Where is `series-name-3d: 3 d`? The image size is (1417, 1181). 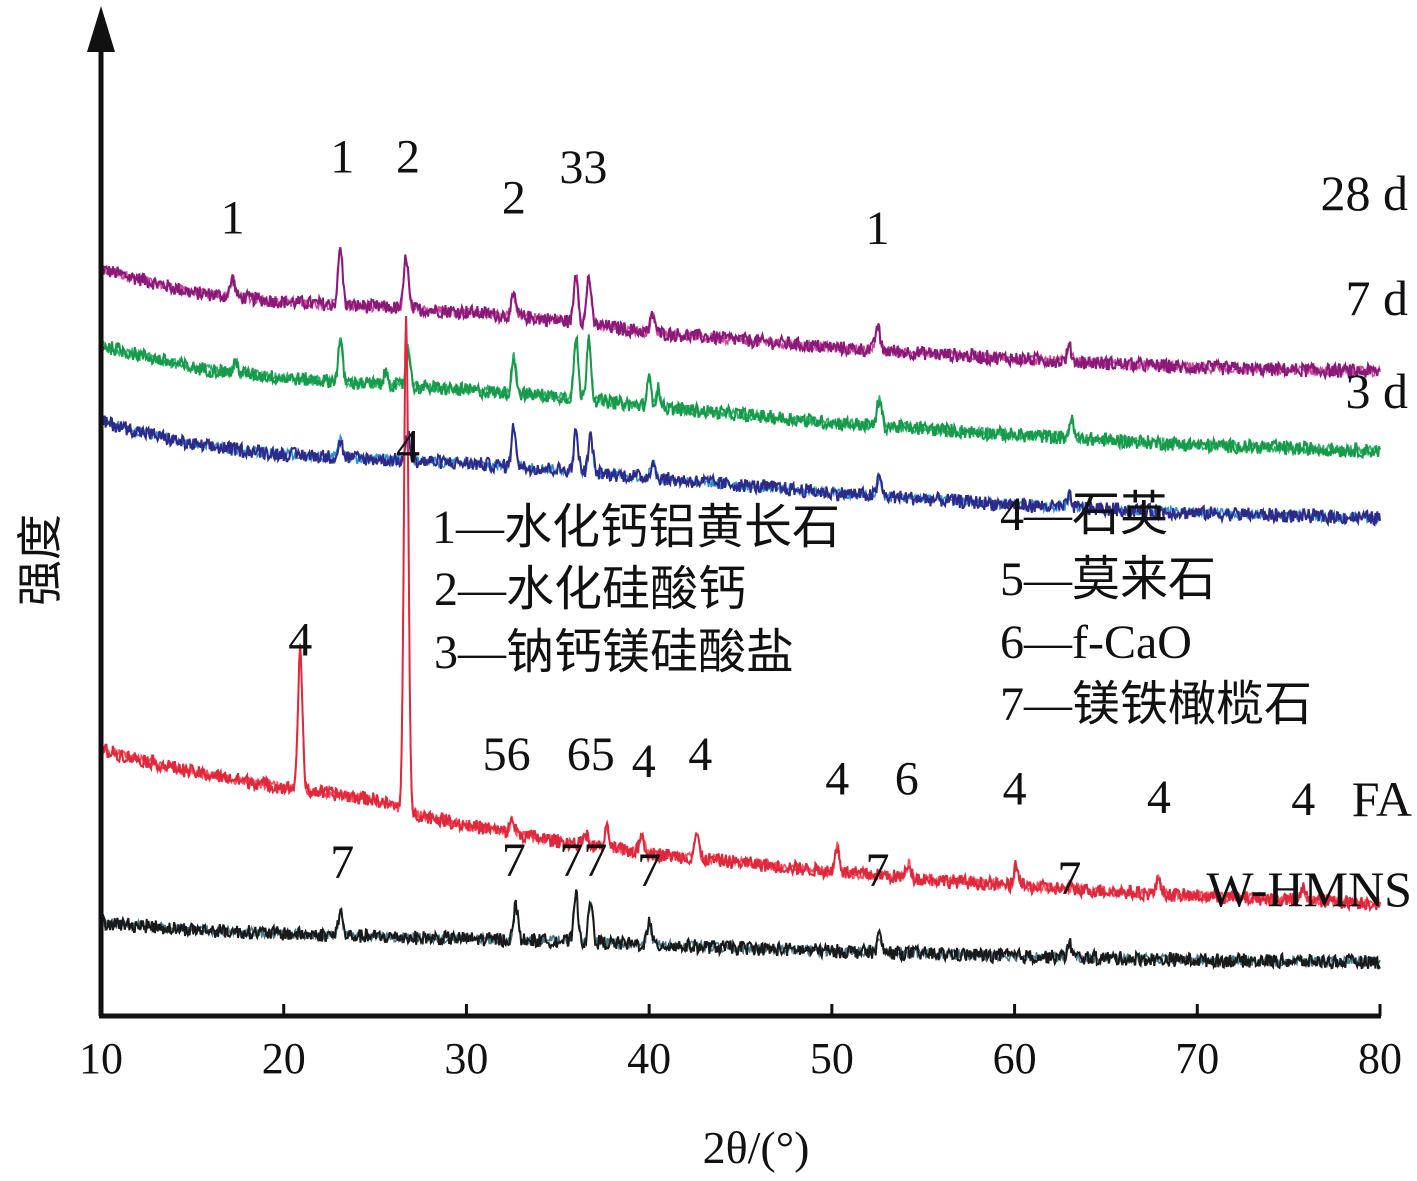 series-name-3d: 3 d is located at coordinates (1377, 391).